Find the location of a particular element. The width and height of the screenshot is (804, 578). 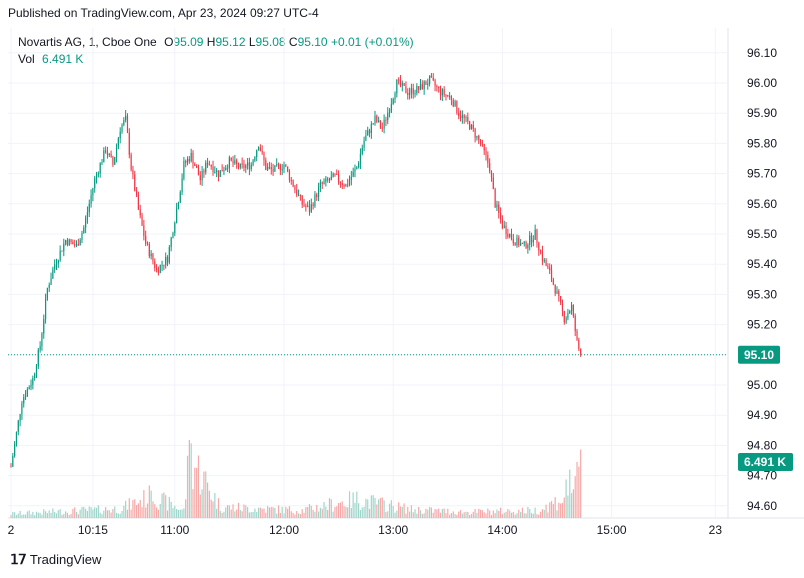

time-tick-label: 15:00 is located at coordinates (612, 530).